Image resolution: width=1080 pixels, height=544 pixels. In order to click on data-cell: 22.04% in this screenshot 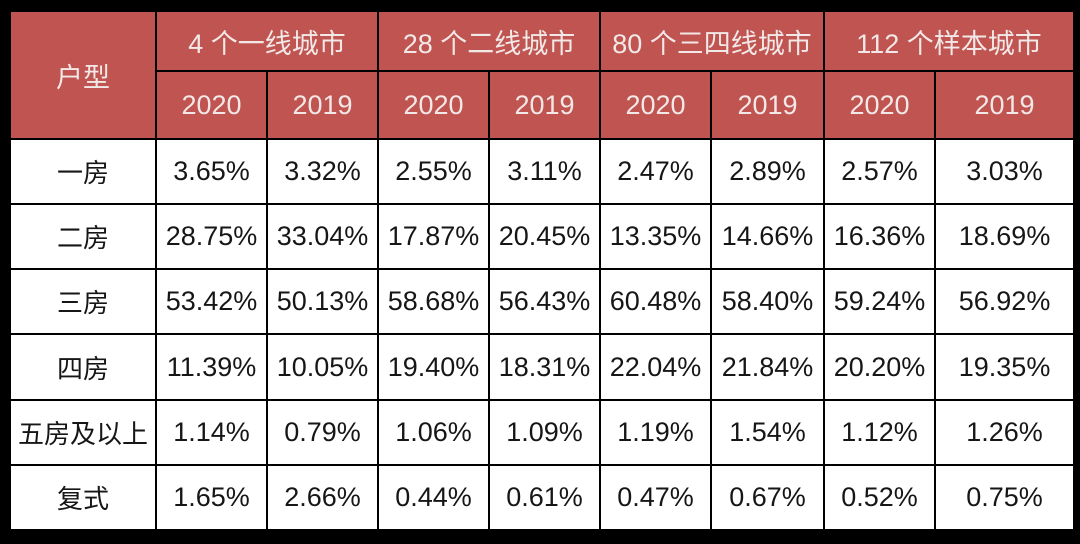, I will do `click(656, 367)`.